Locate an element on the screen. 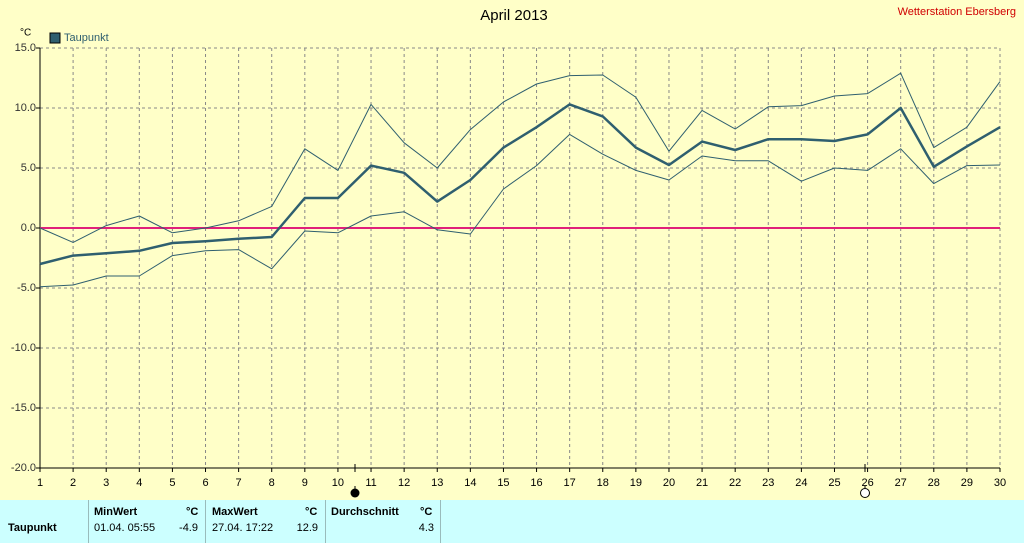 Image resolution: width=1024 pixels, height=543 pixels. x-tick-label: 4 is located at coordinates (139, 483).